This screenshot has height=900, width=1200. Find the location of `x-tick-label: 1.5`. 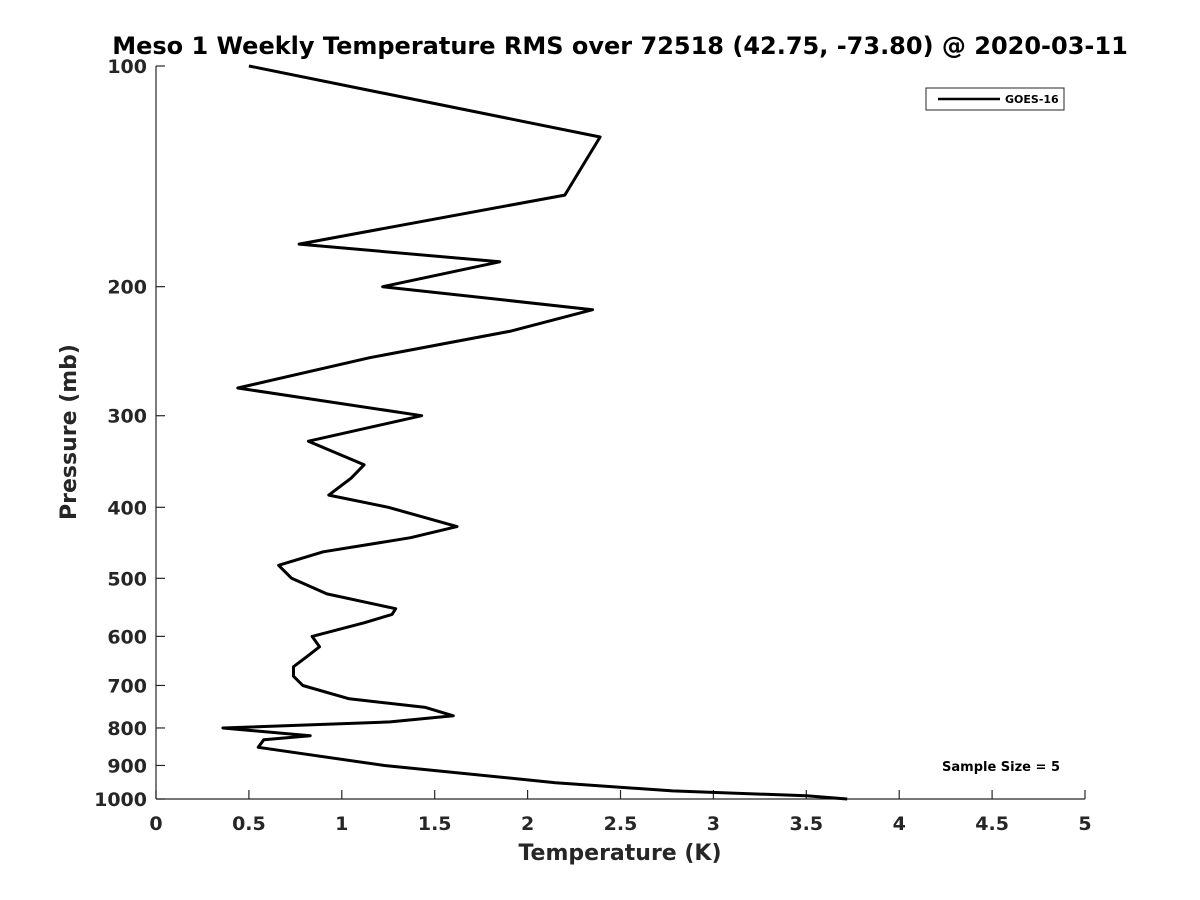

x-tick-label: 1.5 is located at coordinates (435, 824).